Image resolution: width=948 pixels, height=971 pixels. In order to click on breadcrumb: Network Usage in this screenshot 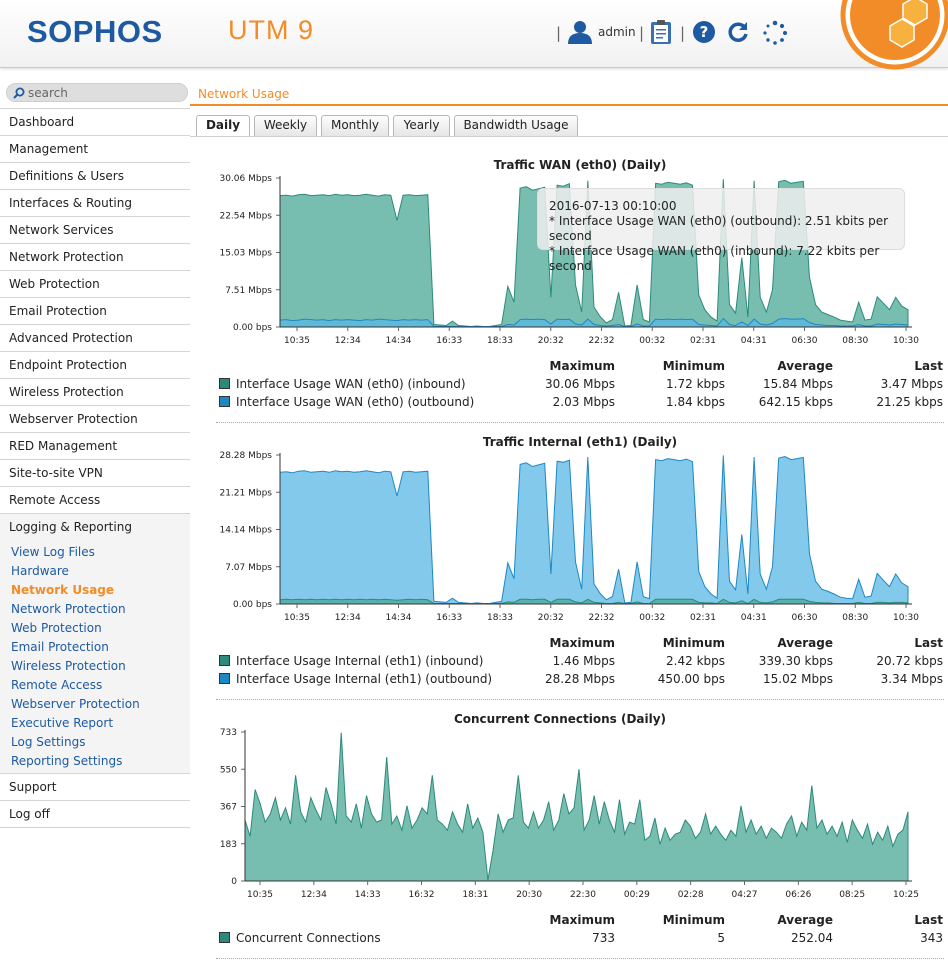, I will do `click(569, 94)`.